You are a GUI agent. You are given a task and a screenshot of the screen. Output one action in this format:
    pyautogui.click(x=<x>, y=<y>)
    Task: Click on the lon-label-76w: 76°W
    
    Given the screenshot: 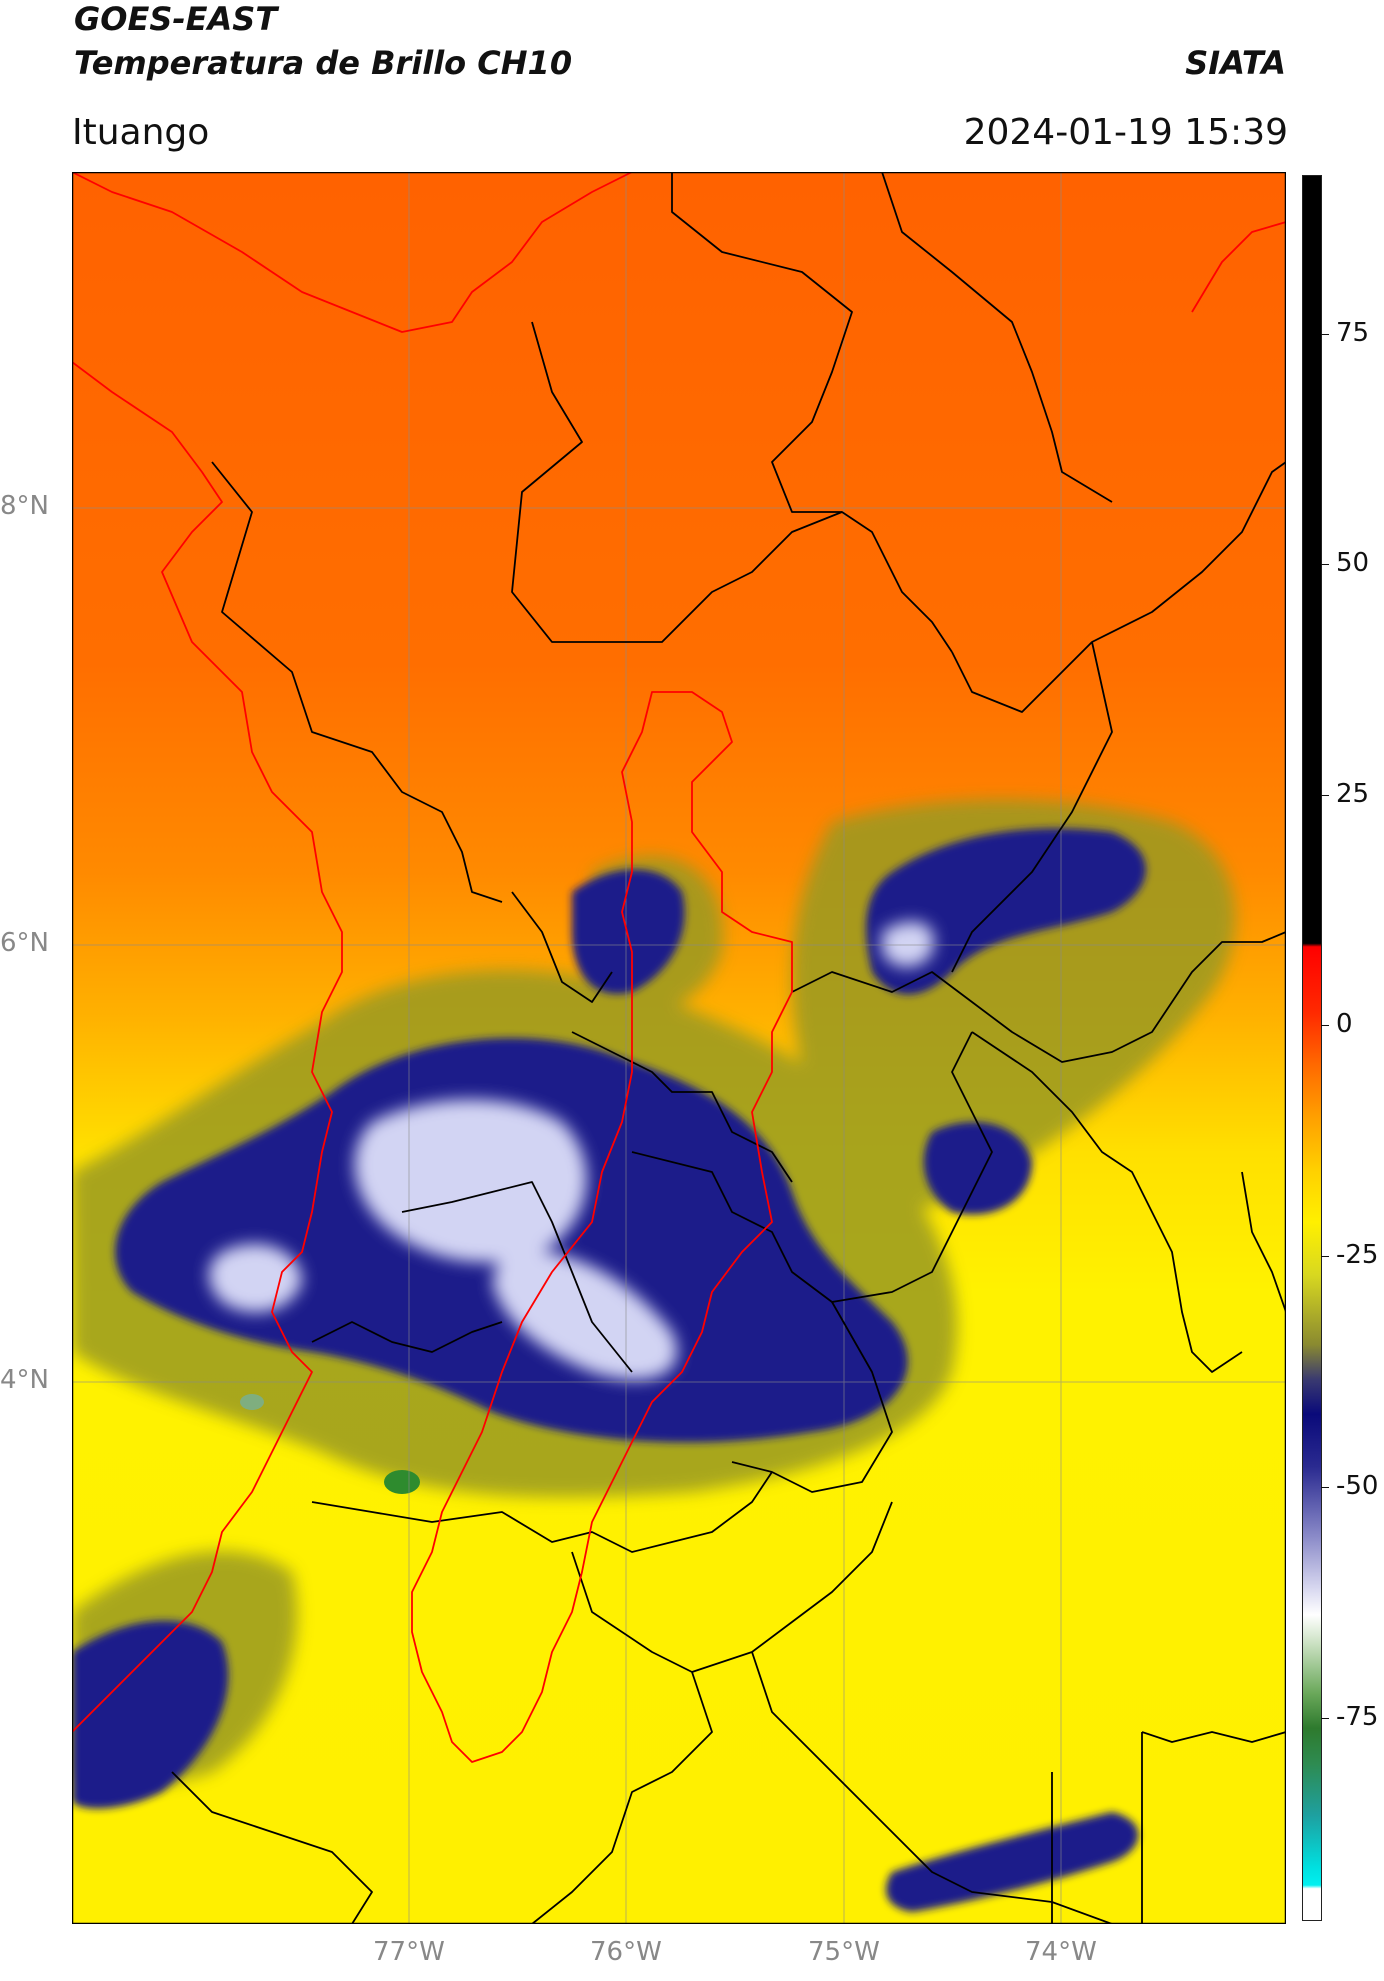 What is the action you would take?
    pyautogui.click(x=626, y=1952)
    